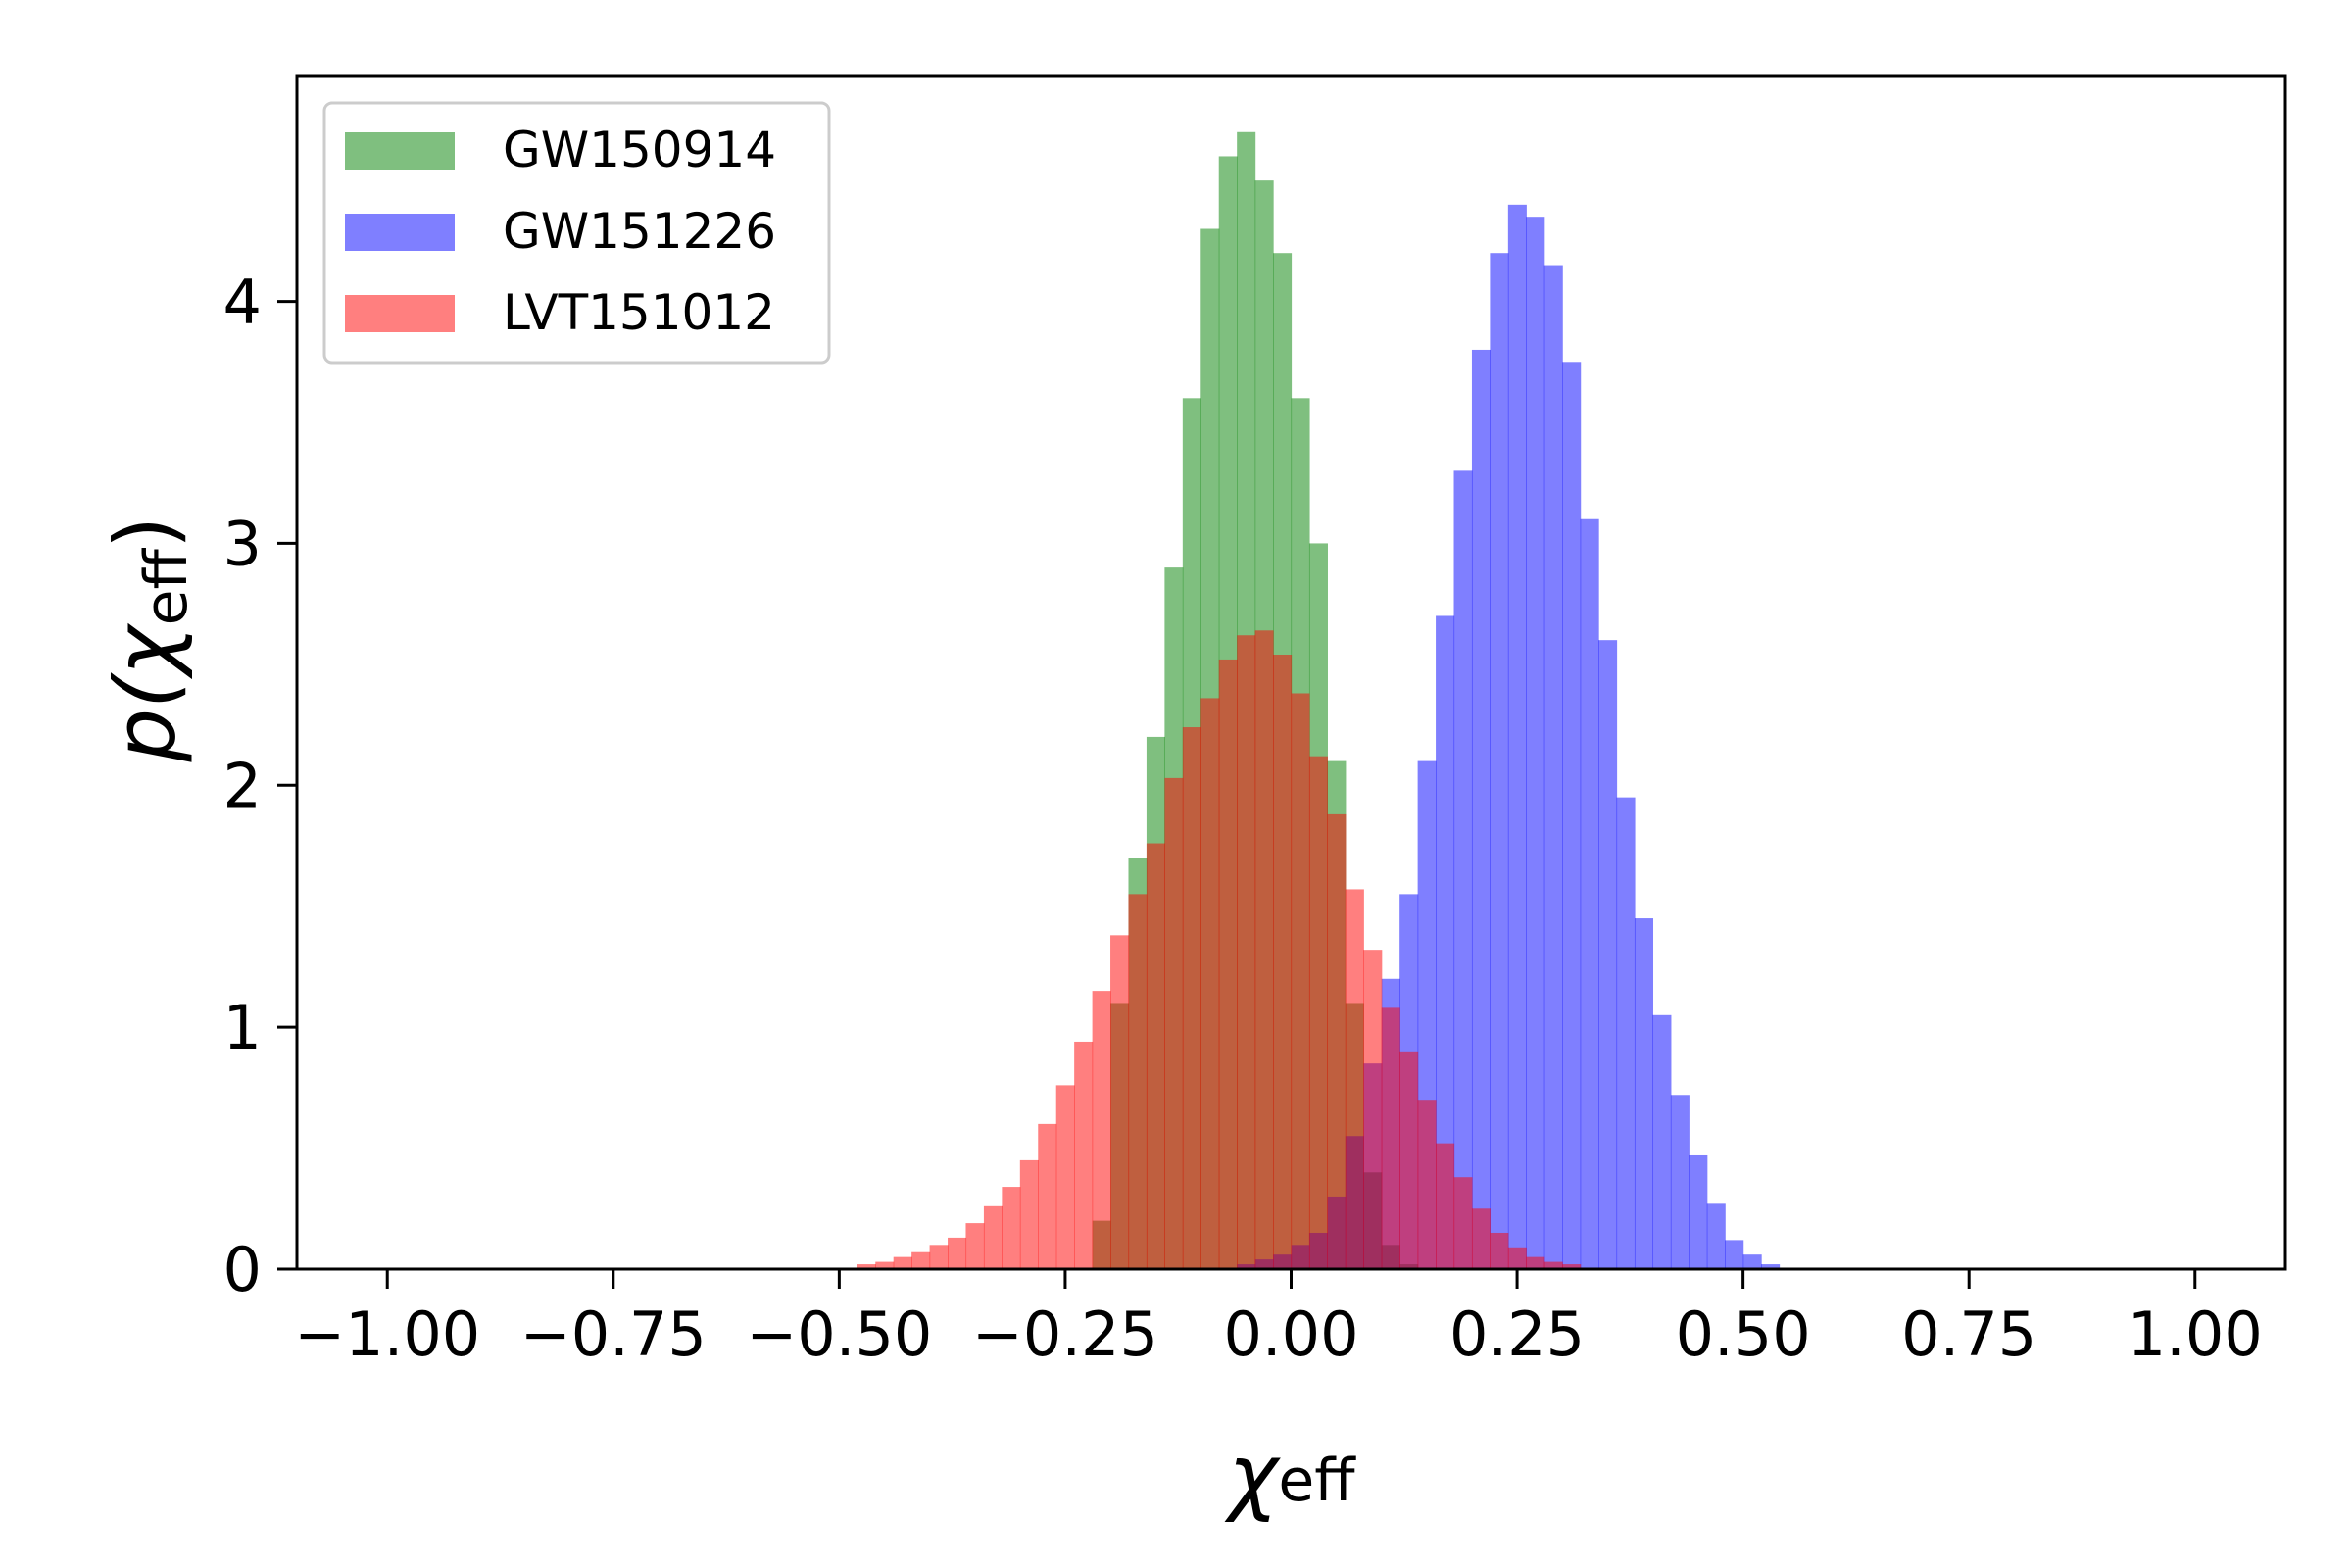  What do you see at coordinates (1968, 1334) in the screenshot?
I see `x-tick-label: 0.75` at bounding box center [1968, 1334].